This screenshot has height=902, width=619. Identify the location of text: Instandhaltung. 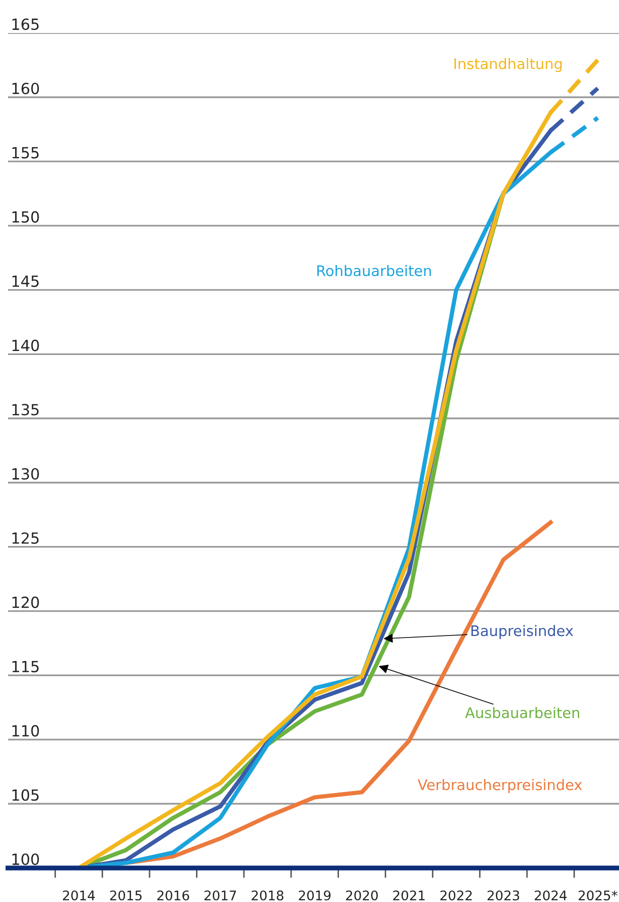
(508, 65).